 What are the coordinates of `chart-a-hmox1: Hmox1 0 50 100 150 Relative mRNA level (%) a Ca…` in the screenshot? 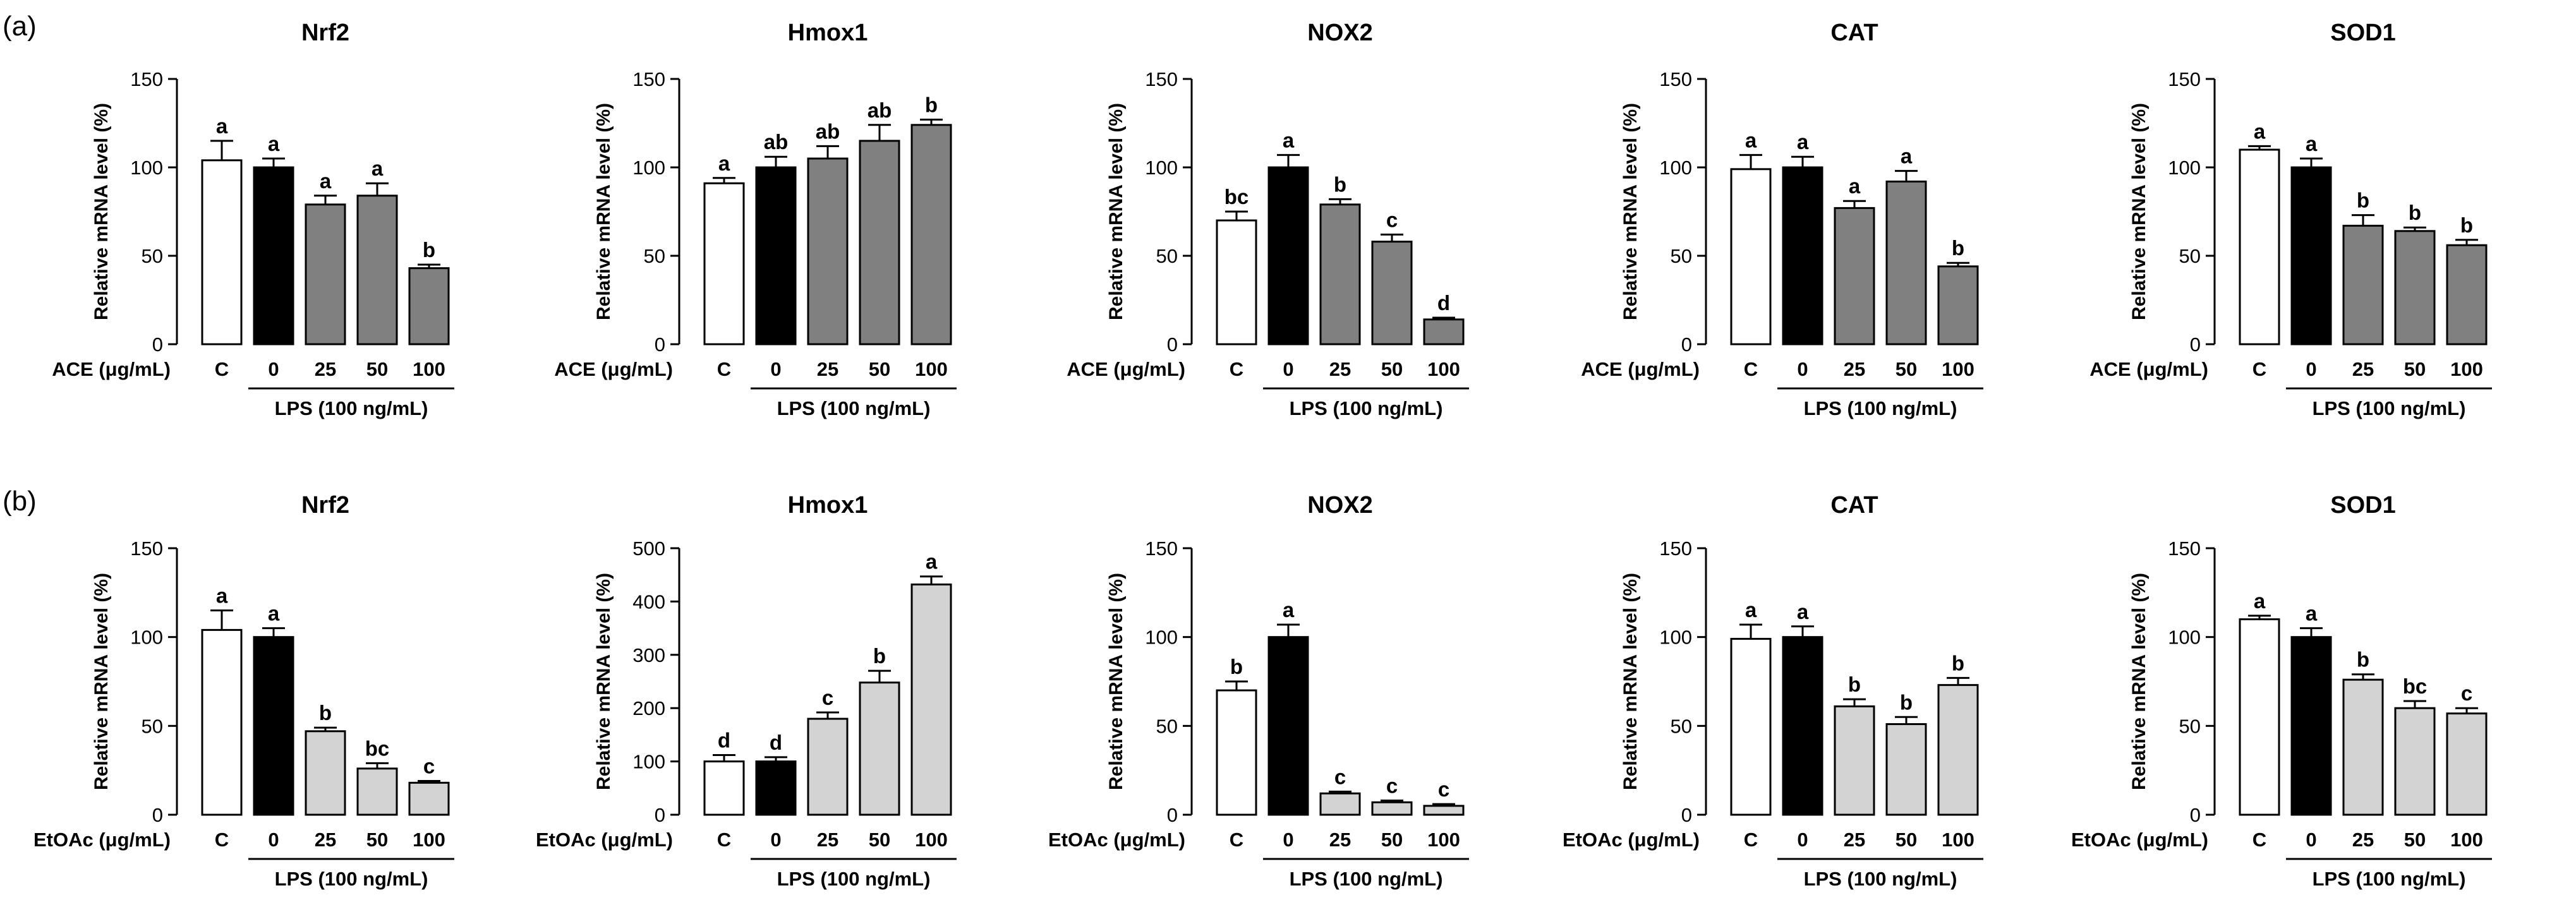 It's located at (755, 219).